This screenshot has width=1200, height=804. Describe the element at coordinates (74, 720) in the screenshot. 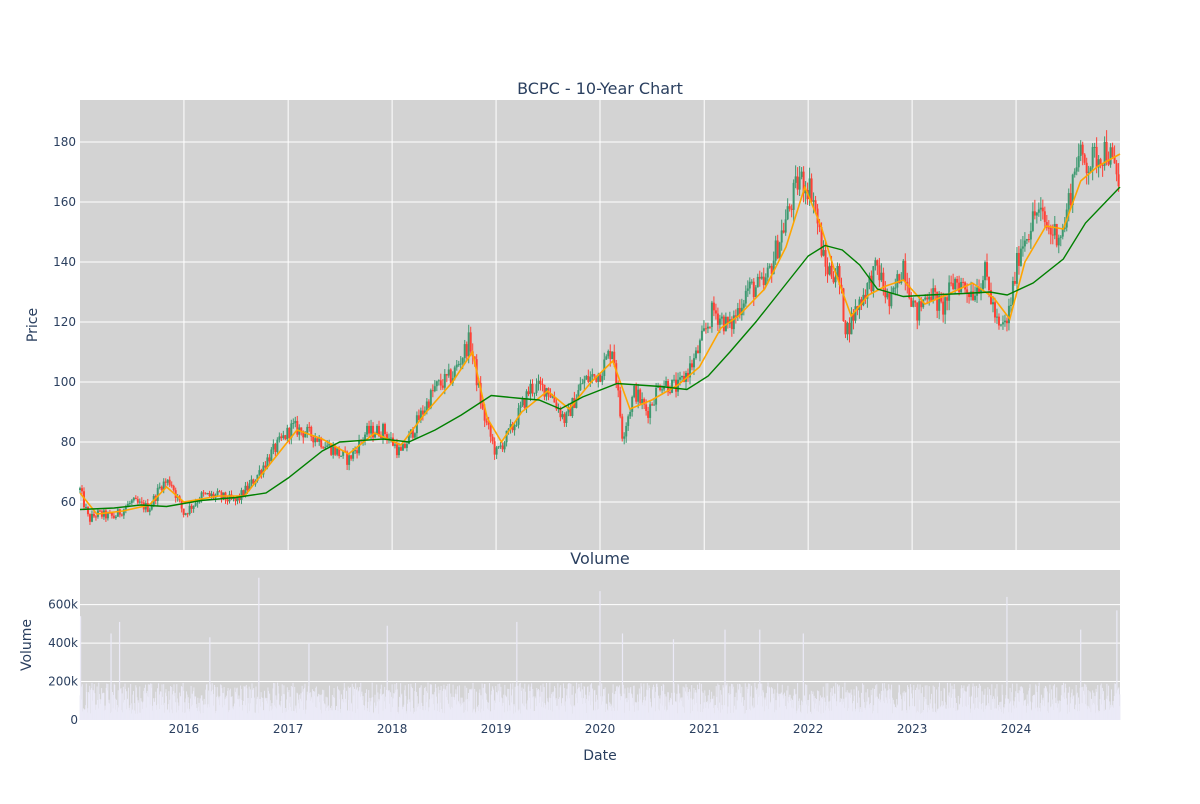

I see `volume-y-tick-label: 0` at that location.